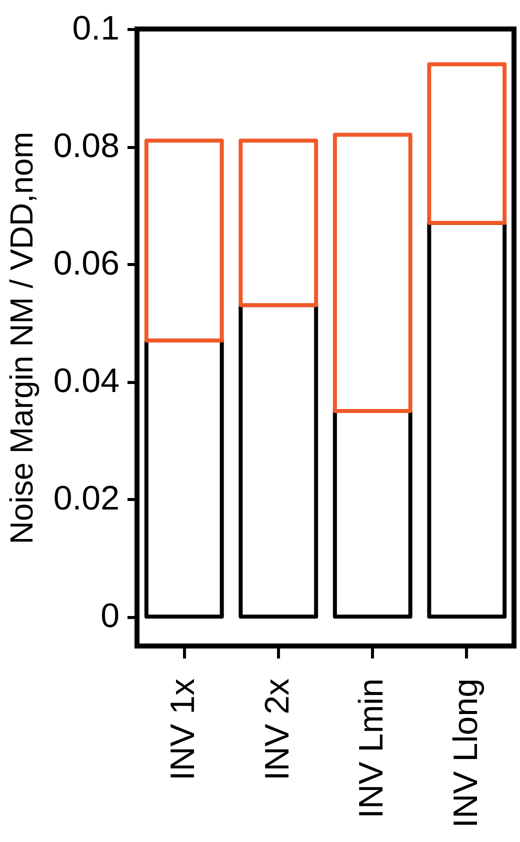 Image resolution: width=520 pixels, height=842 pixels. What do you see at coordinates (86, 146) in the screenshot?
I see `y-tick-label: 0.08` at bounding box center [86, 146].